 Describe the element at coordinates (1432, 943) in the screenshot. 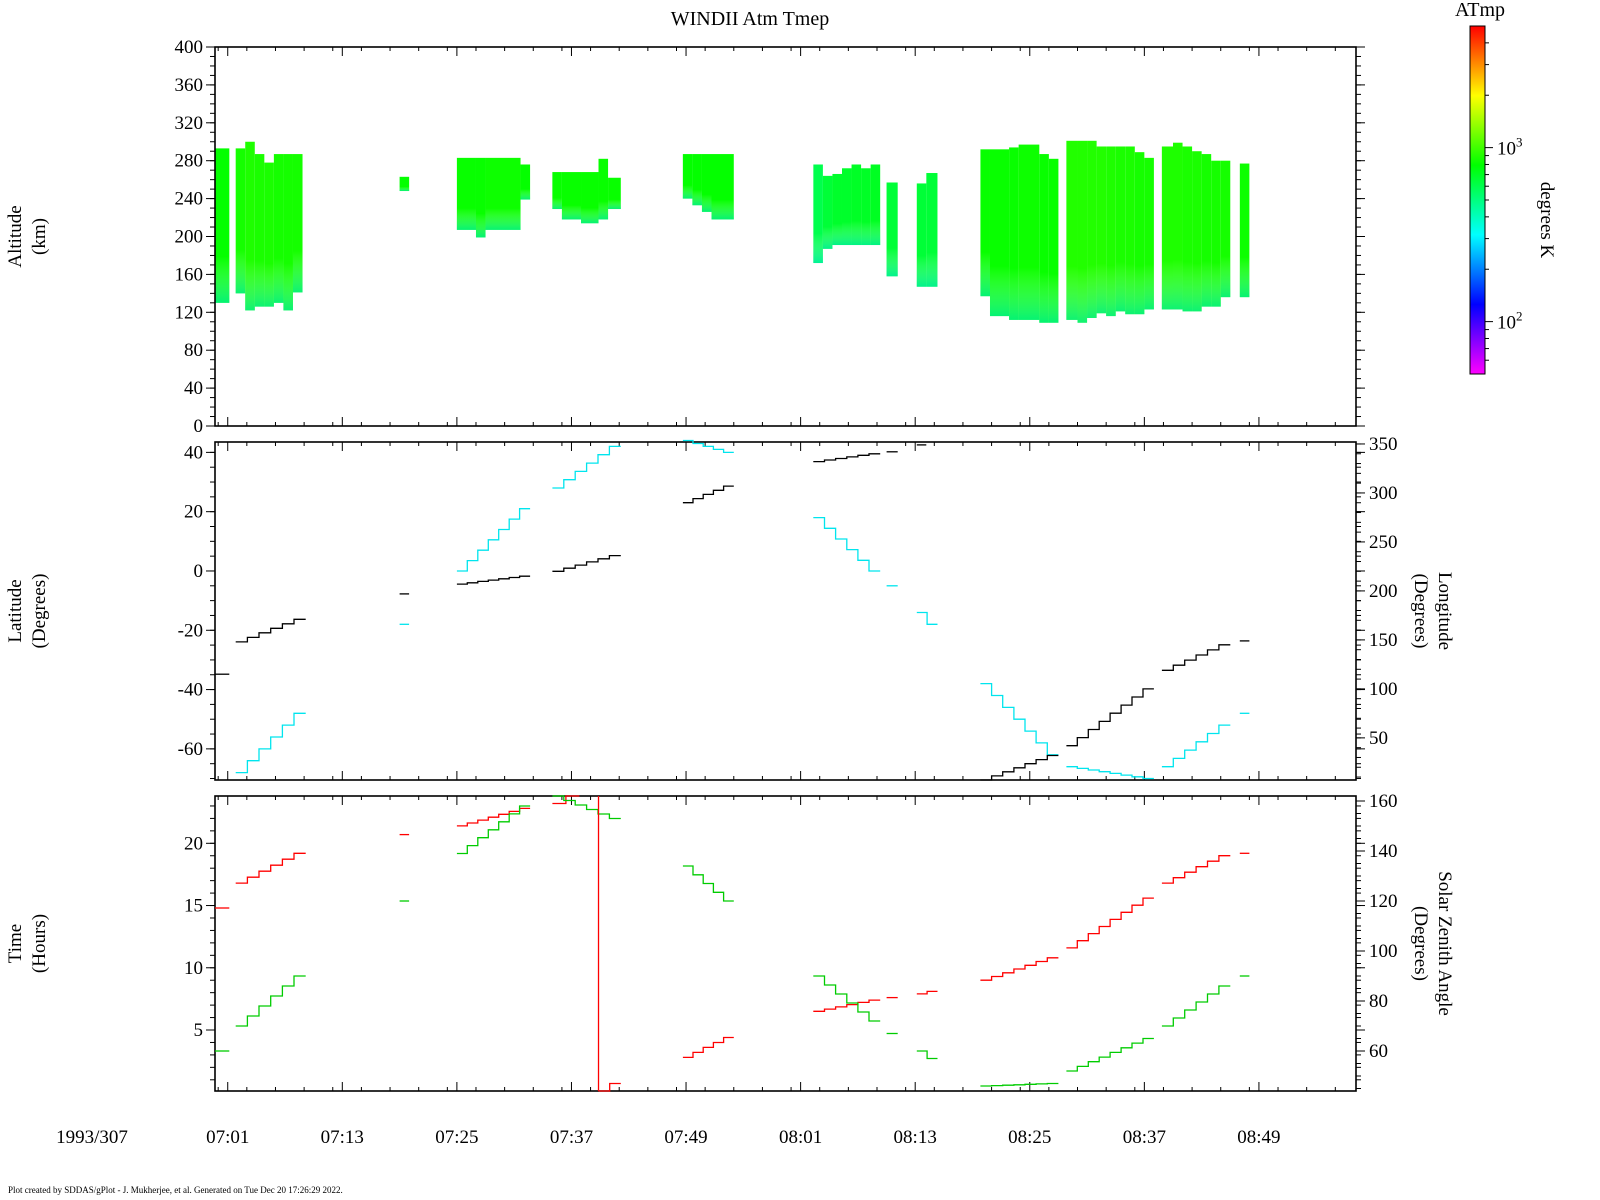

I see `axis-label: Solar Zenith Angle(Degrees)` at that location.